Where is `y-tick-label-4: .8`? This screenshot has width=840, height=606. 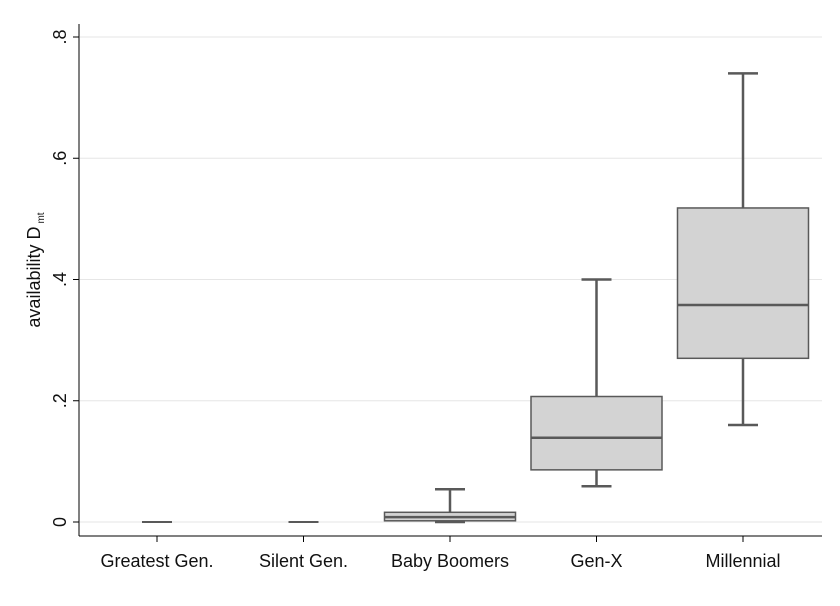
y-tick-label-4: .8 is located at coordinates (60, 36).